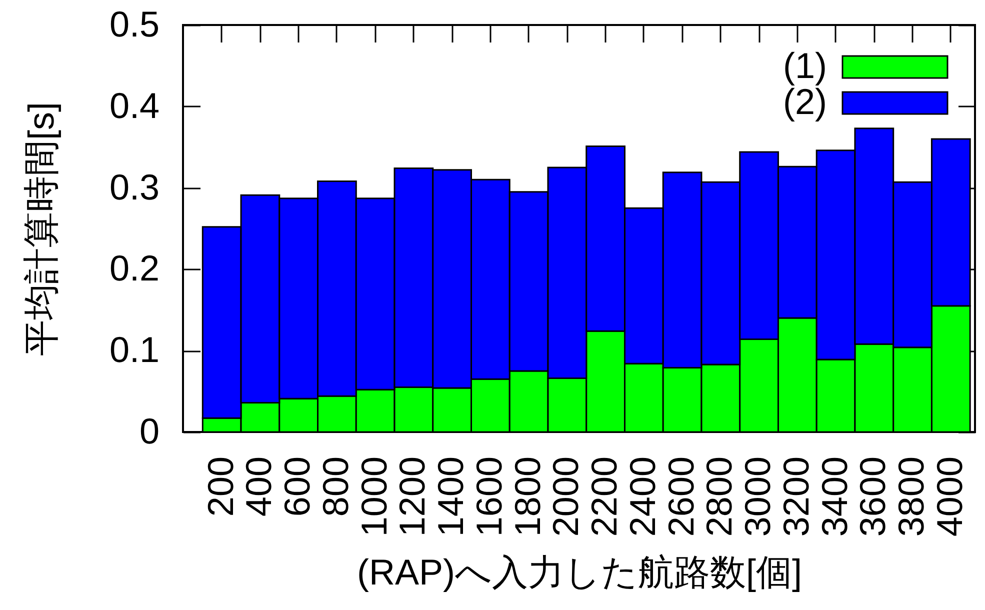  I want to click on x-tick-label: 2000, so click(565, 496).